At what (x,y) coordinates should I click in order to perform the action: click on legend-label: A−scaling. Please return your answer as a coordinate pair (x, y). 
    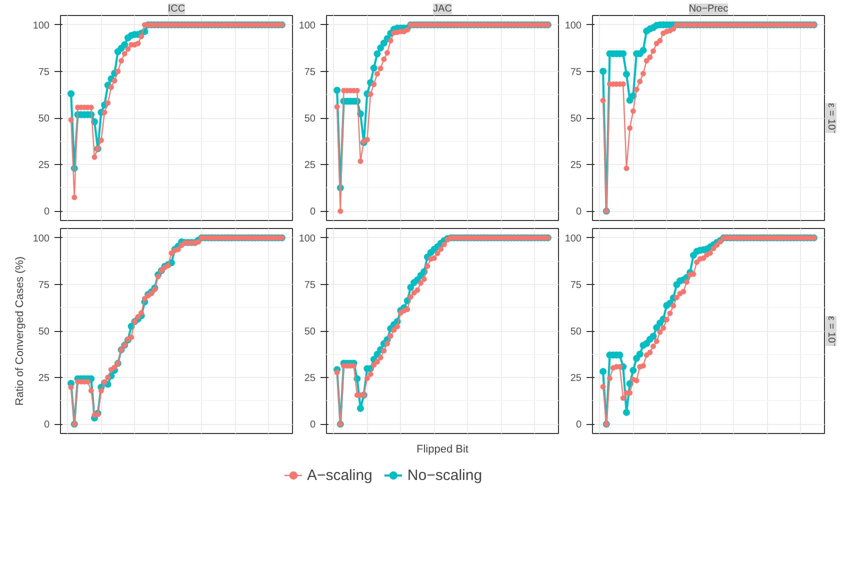
    Looking at the image, I should click on (339, 475).